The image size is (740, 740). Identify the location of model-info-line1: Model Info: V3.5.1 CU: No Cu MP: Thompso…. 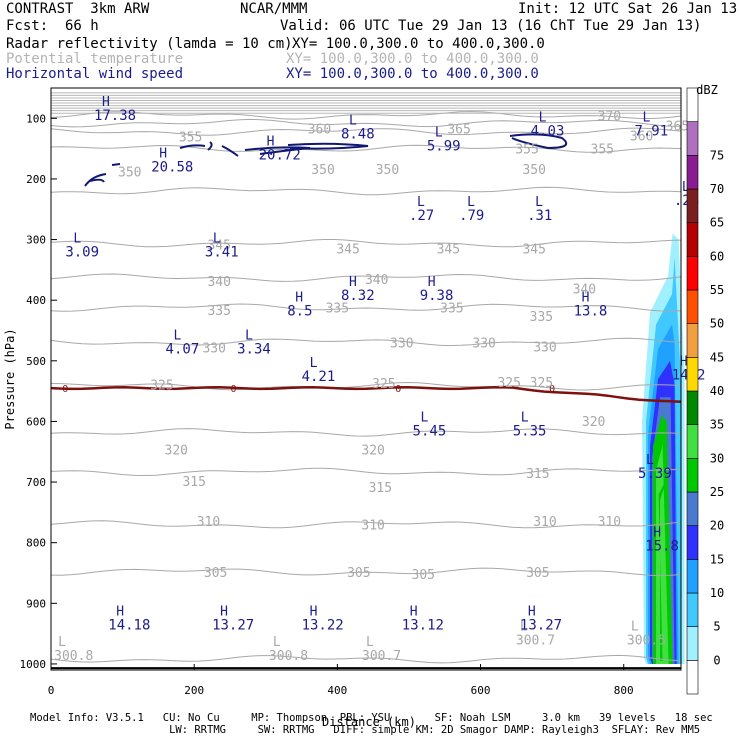
(371, 718).